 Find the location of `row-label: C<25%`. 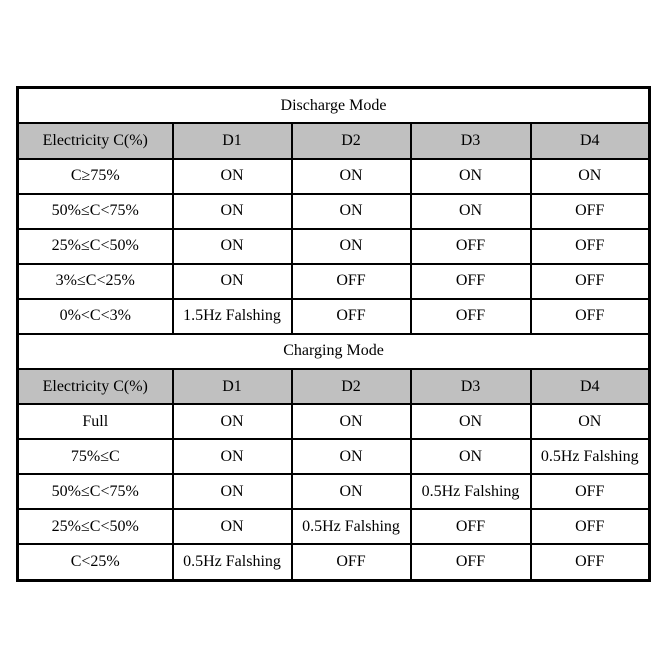

row-label: C<25% is located at coordinates (95, 562).